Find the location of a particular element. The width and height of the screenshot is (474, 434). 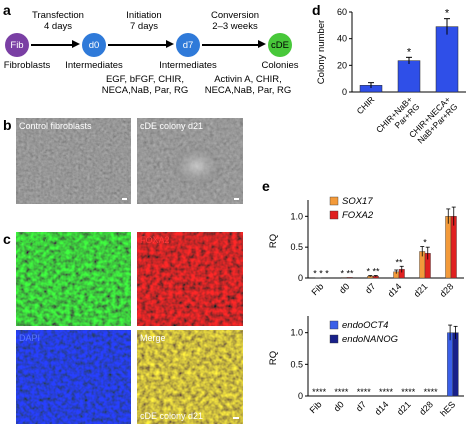

x-tick-label: d21 is located at coordinates (421, 290).